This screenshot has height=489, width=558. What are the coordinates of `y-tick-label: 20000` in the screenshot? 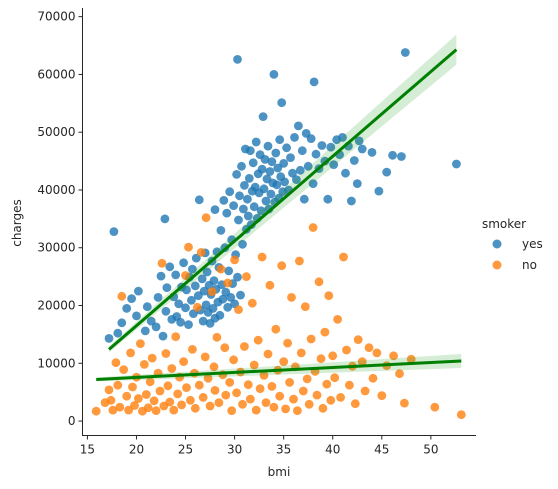 It's located at (56, 306).